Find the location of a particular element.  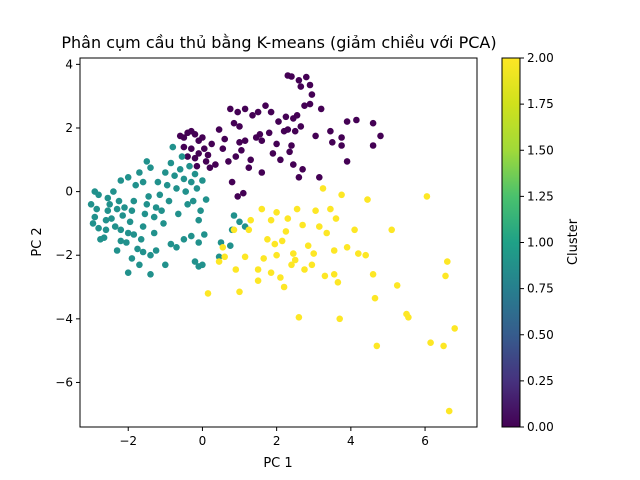

y-tick-label: −2 is located at coordinates (64, 255).